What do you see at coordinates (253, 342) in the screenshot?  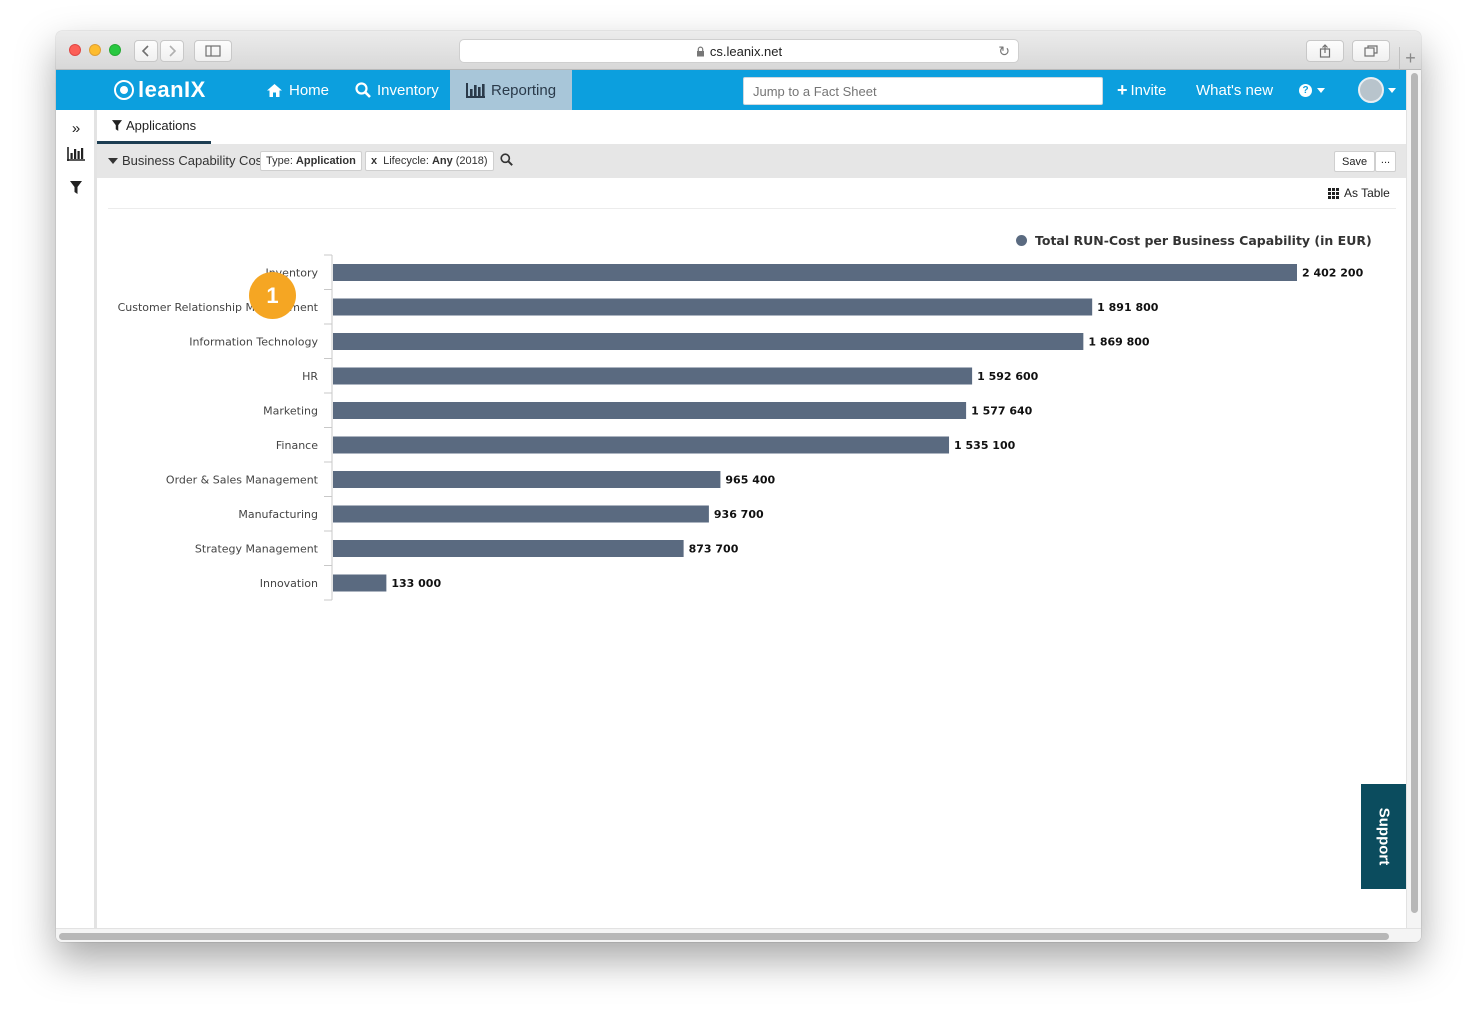 I see `category-tick-label: Information Technology` at bounding box center [253, 342].